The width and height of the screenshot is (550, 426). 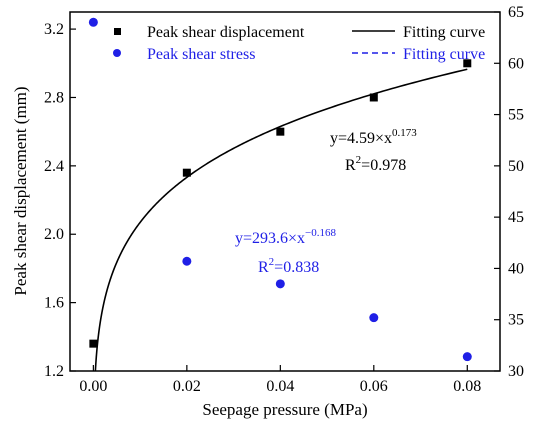 What do you see at coordinates (117, 53) in the screenshot?
I see `legend-marker-stress` at bounding box center [117, 53].